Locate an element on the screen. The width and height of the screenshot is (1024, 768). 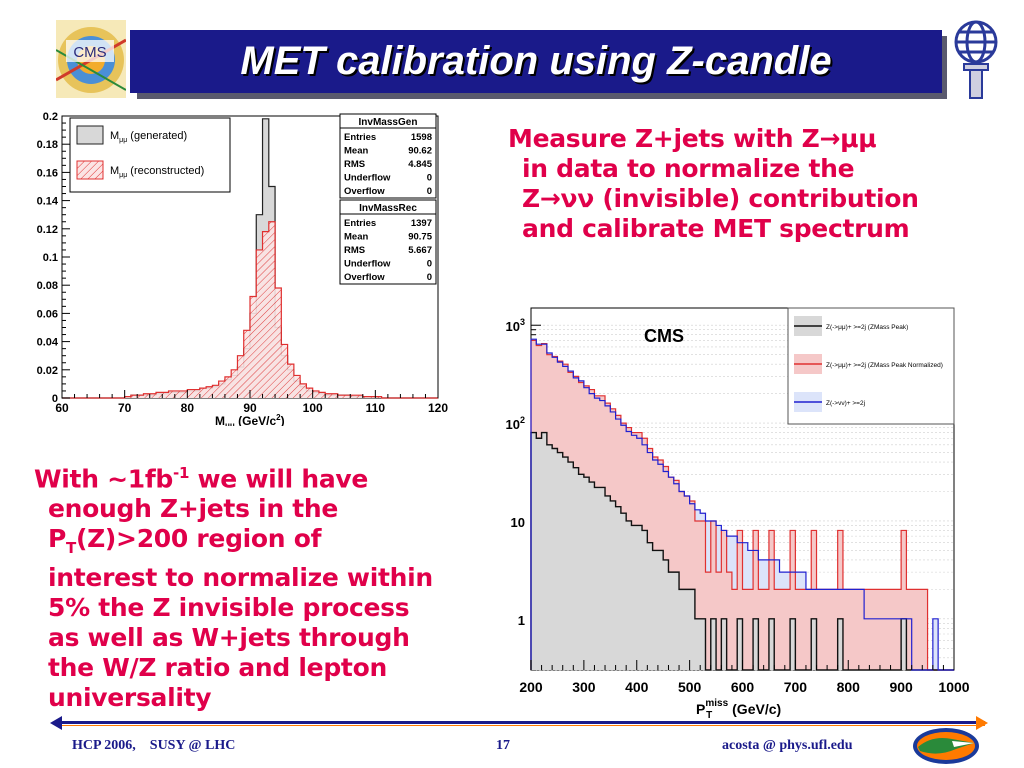
footer-divider-accent is located at coordinates (520, 725).